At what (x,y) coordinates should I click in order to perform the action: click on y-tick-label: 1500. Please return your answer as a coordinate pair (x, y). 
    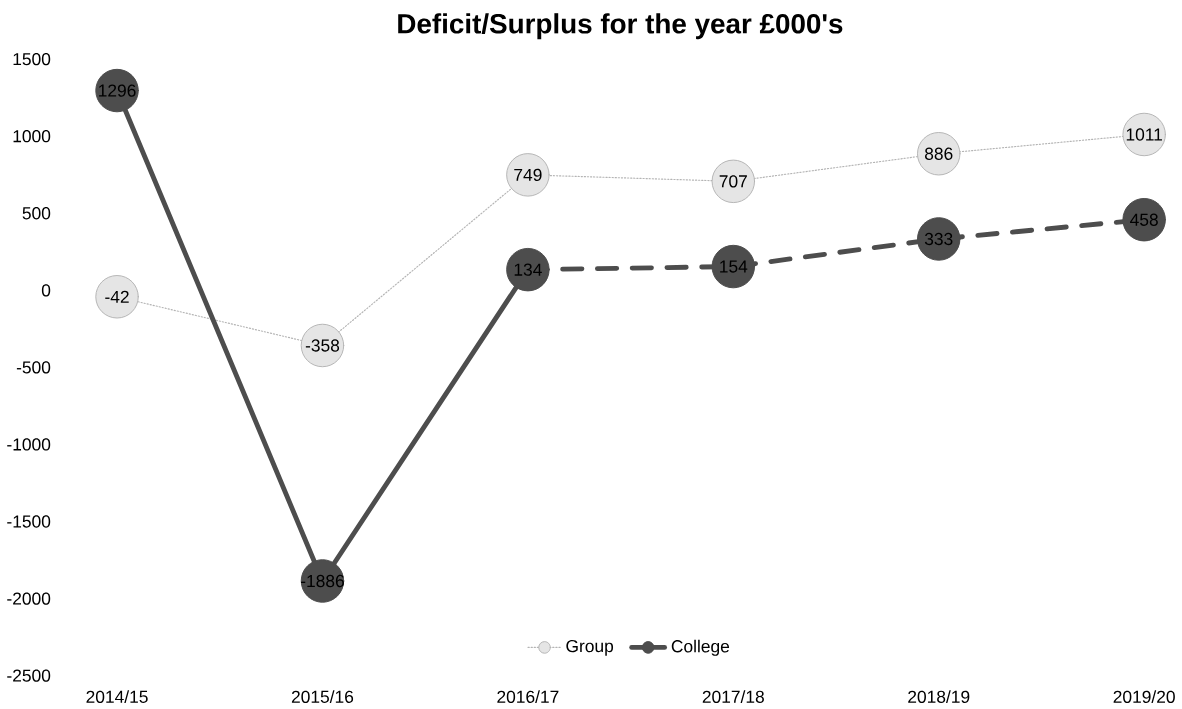
    Looking at the image, I should click on (32, 59).